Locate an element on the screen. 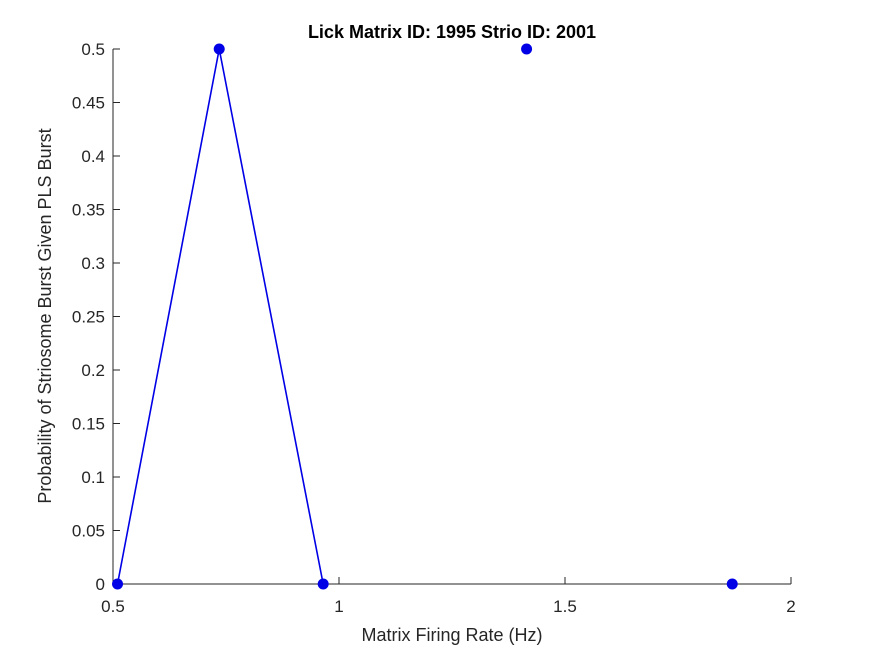 This screenshot has width=875, height=656. y-tick-label: 0.4 is located at coordinates (93, 156).